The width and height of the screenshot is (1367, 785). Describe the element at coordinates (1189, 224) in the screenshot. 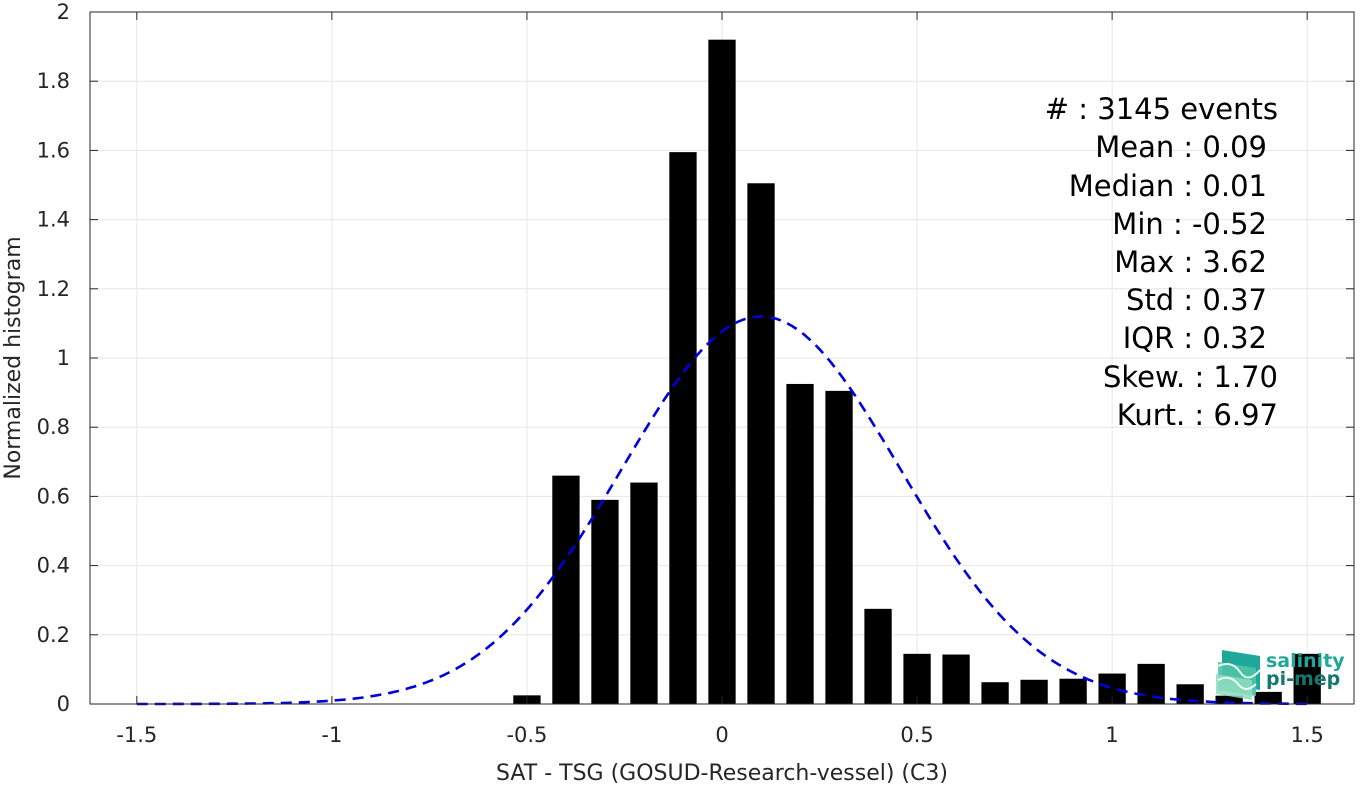

I see `stat-min: Min : -0.52` at that location.